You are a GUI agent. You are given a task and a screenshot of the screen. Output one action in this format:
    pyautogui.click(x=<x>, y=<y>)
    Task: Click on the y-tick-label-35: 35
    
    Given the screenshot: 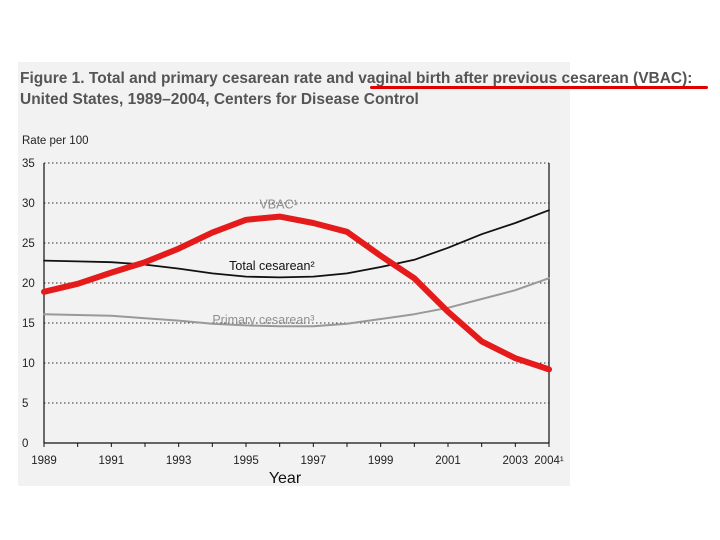 What is the action you would take?
    pyautogui.click(x=28, y=164)
    